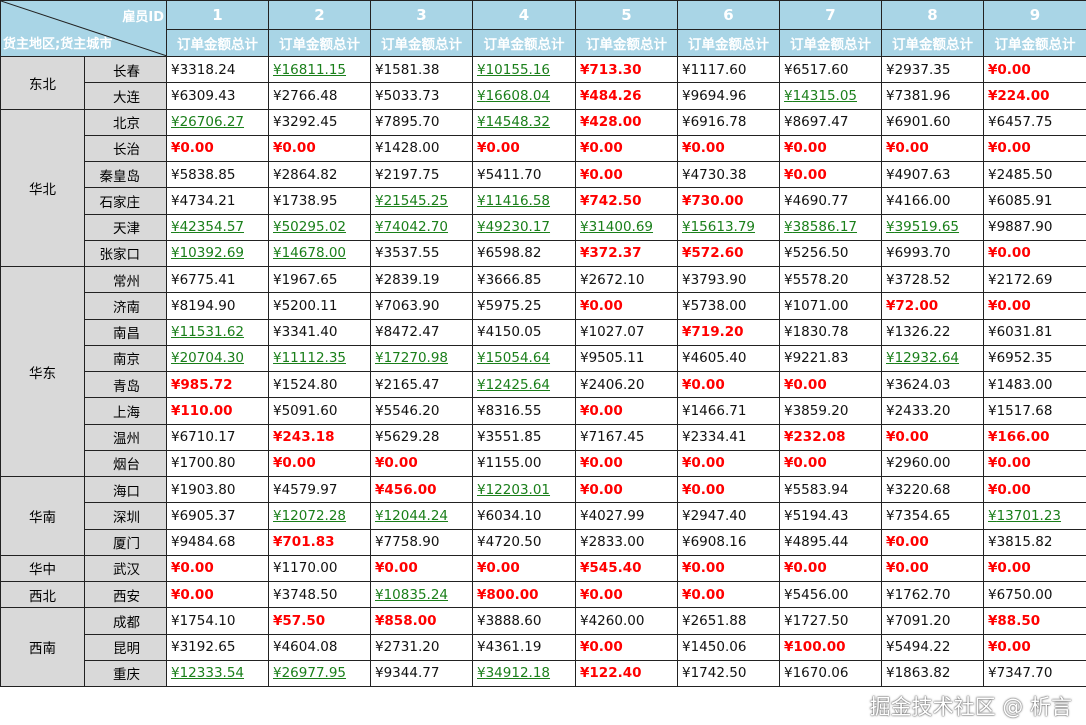 The height and width of the screenshot is (725, 1086). What do you see at coordinates (422, 227) in the screenshot?
I see `amount-cell: ¥74042.70` at bounding box center [422, 227].